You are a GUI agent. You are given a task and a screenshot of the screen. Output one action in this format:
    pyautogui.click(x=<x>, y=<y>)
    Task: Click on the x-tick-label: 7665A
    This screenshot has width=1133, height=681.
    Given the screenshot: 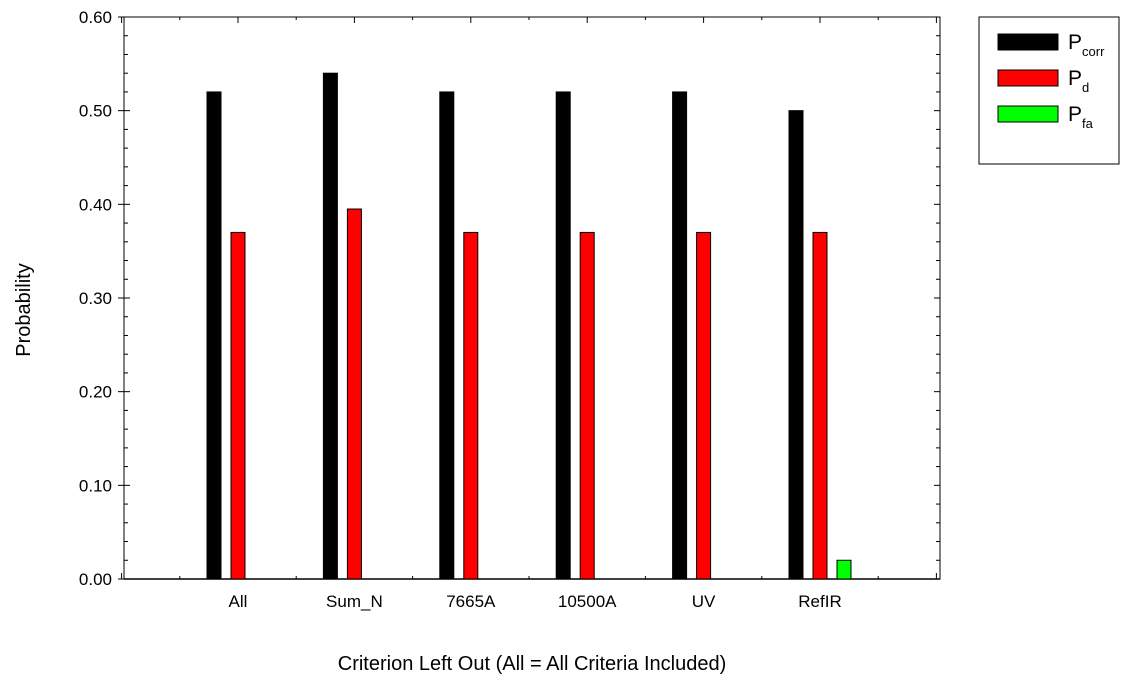 What is the action you would take?
    pyautogui.click(x=471, y=601)
    